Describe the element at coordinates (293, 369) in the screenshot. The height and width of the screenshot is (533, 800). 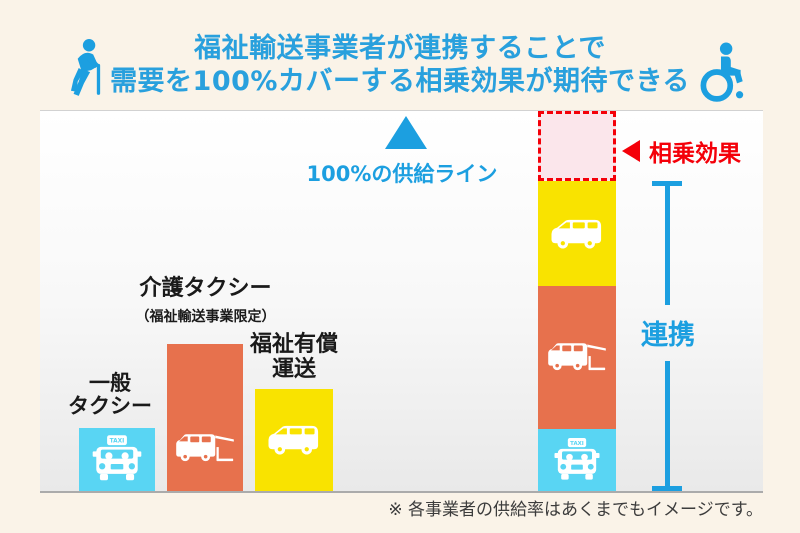
I see `bar-label-welfare-line2: 運送` at that location.